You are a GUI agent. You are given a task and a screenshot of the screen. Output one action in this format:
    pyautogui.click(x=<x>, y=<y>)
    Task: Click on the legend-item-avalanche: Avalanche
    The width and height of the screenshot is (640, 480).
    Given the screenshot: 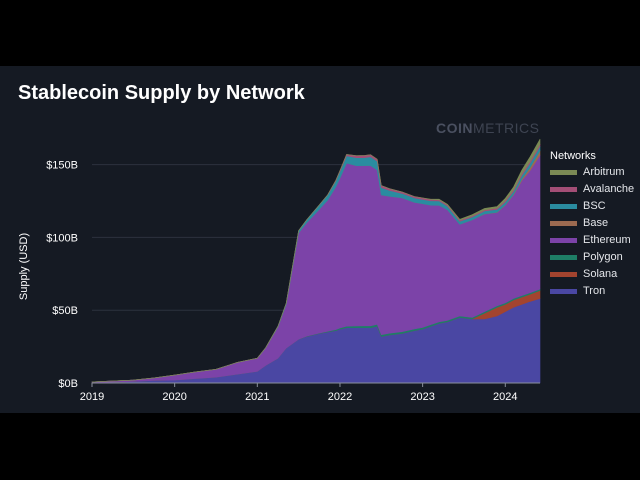 What is the action you would take?
    pyautogui.click(x=592, y=189)
    